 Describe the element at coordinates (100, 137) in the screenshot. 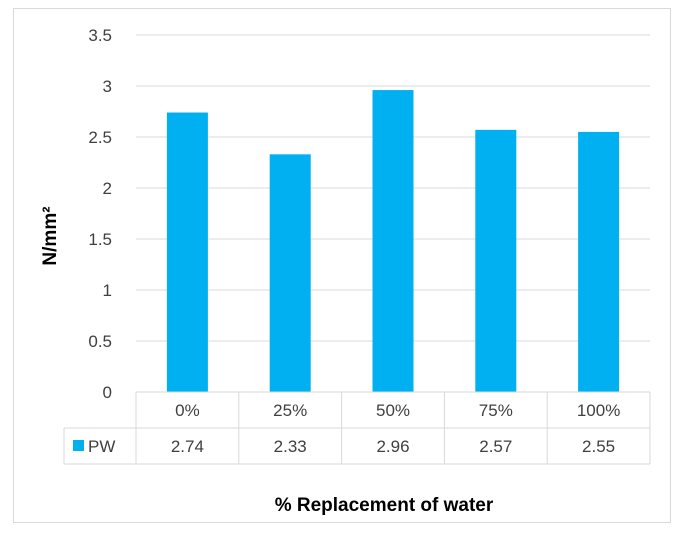

I see `y-tick-label: 2.5` at that location.